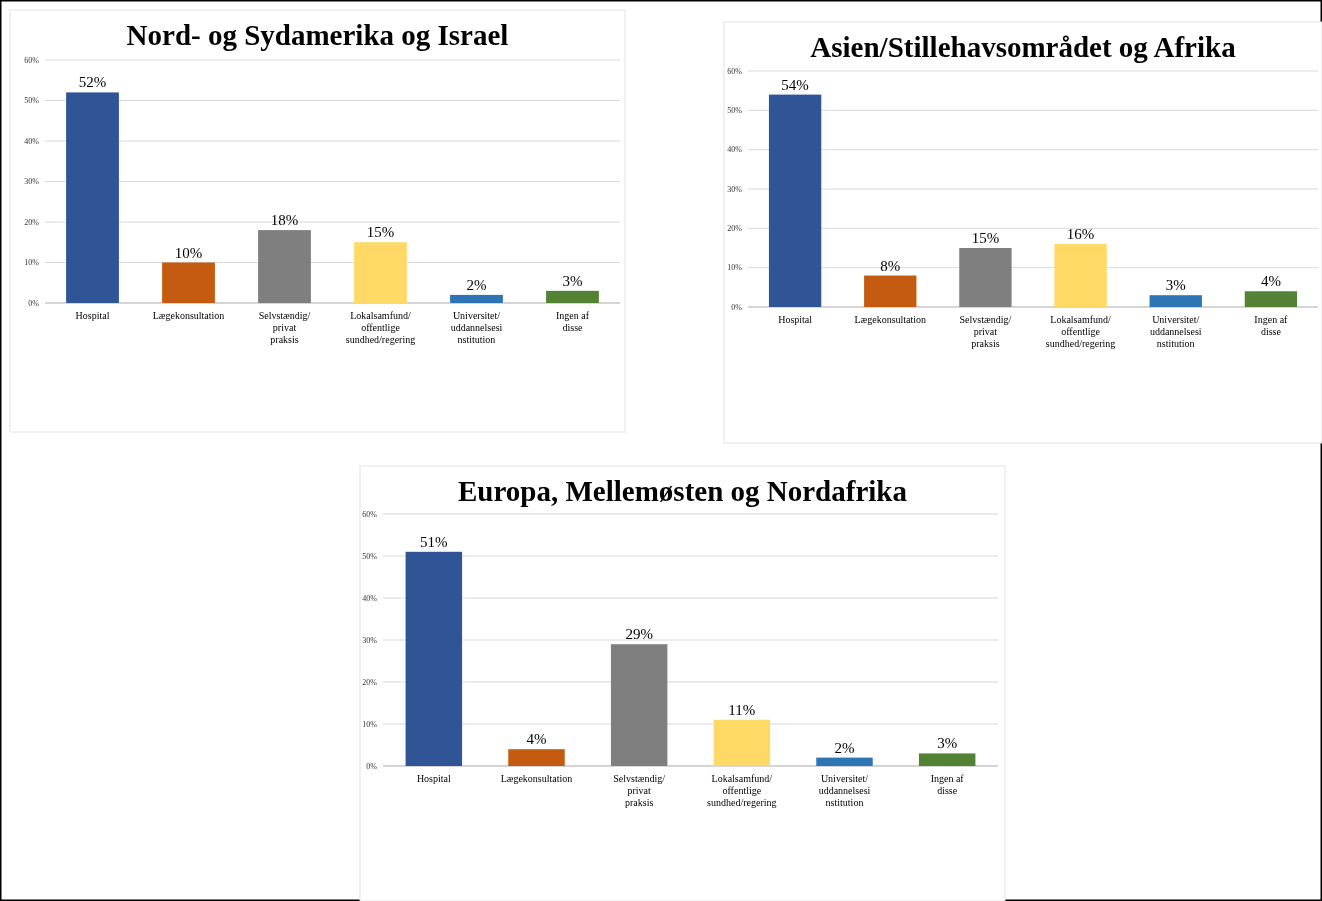  Describe the element at coordinates (1023, 47) in the screenshot. I see `chart-title: Asien/Stillehavsområdet og Afrika` at that location.